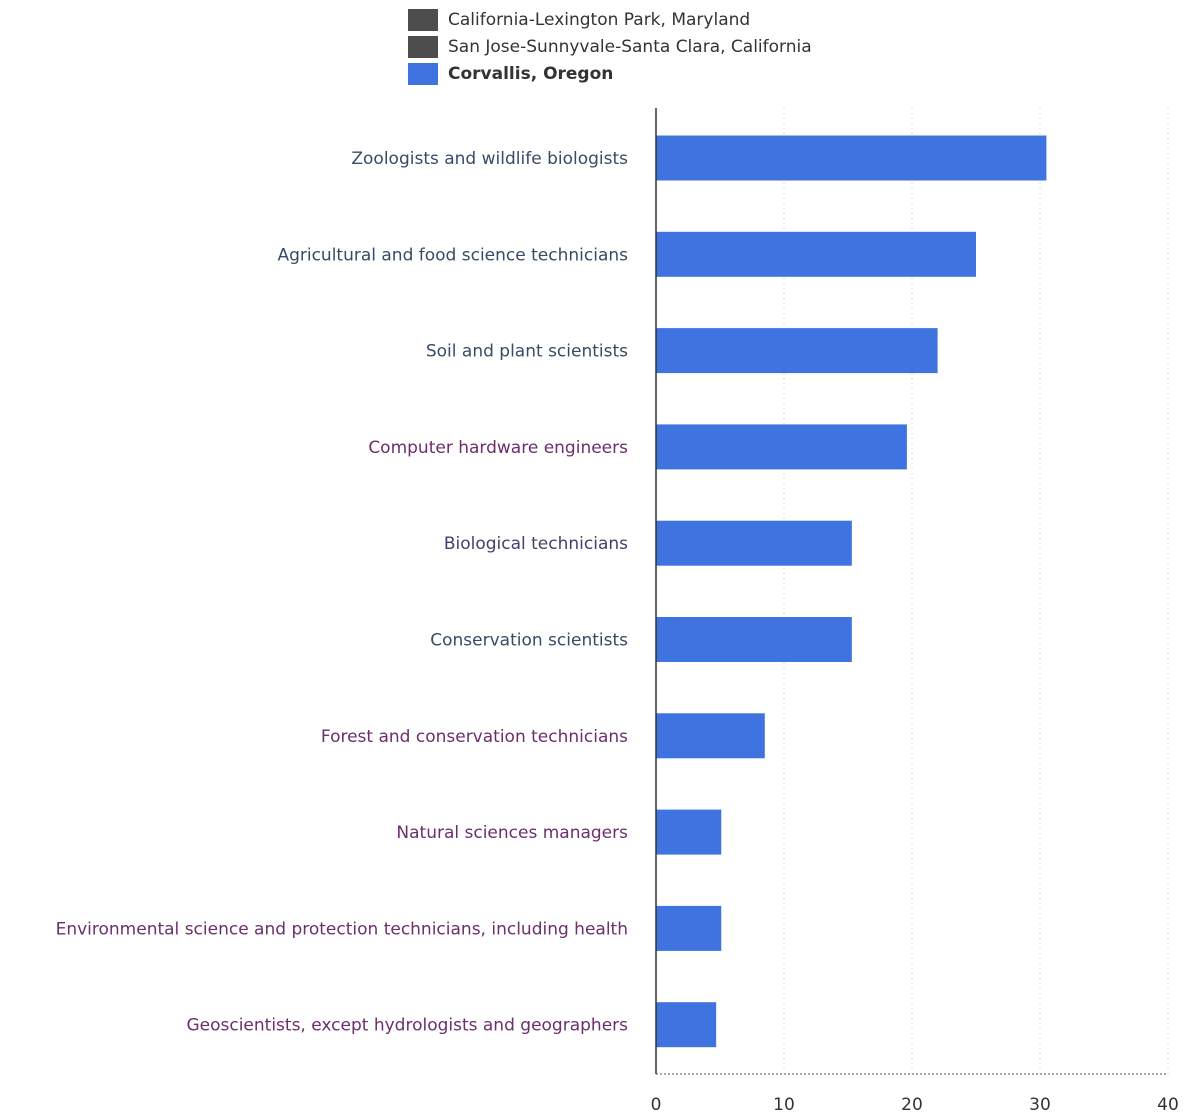 The height and width of the screenshot is (1116, 1185). I want to click on legend-item: Corvallis, Oregon, so click(610, 73).